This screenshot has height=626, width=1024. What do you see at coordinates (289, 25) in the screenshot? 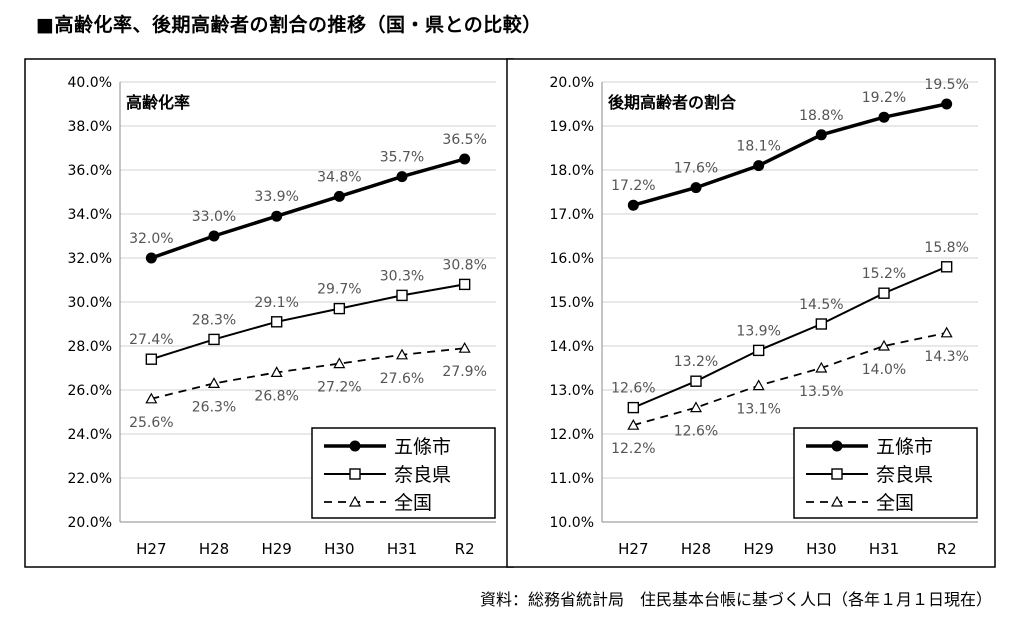
I see `page-title: ■高齢化率、後期高齢者の割合の推移（国・県との比較）` at bounding box center [289, 25].